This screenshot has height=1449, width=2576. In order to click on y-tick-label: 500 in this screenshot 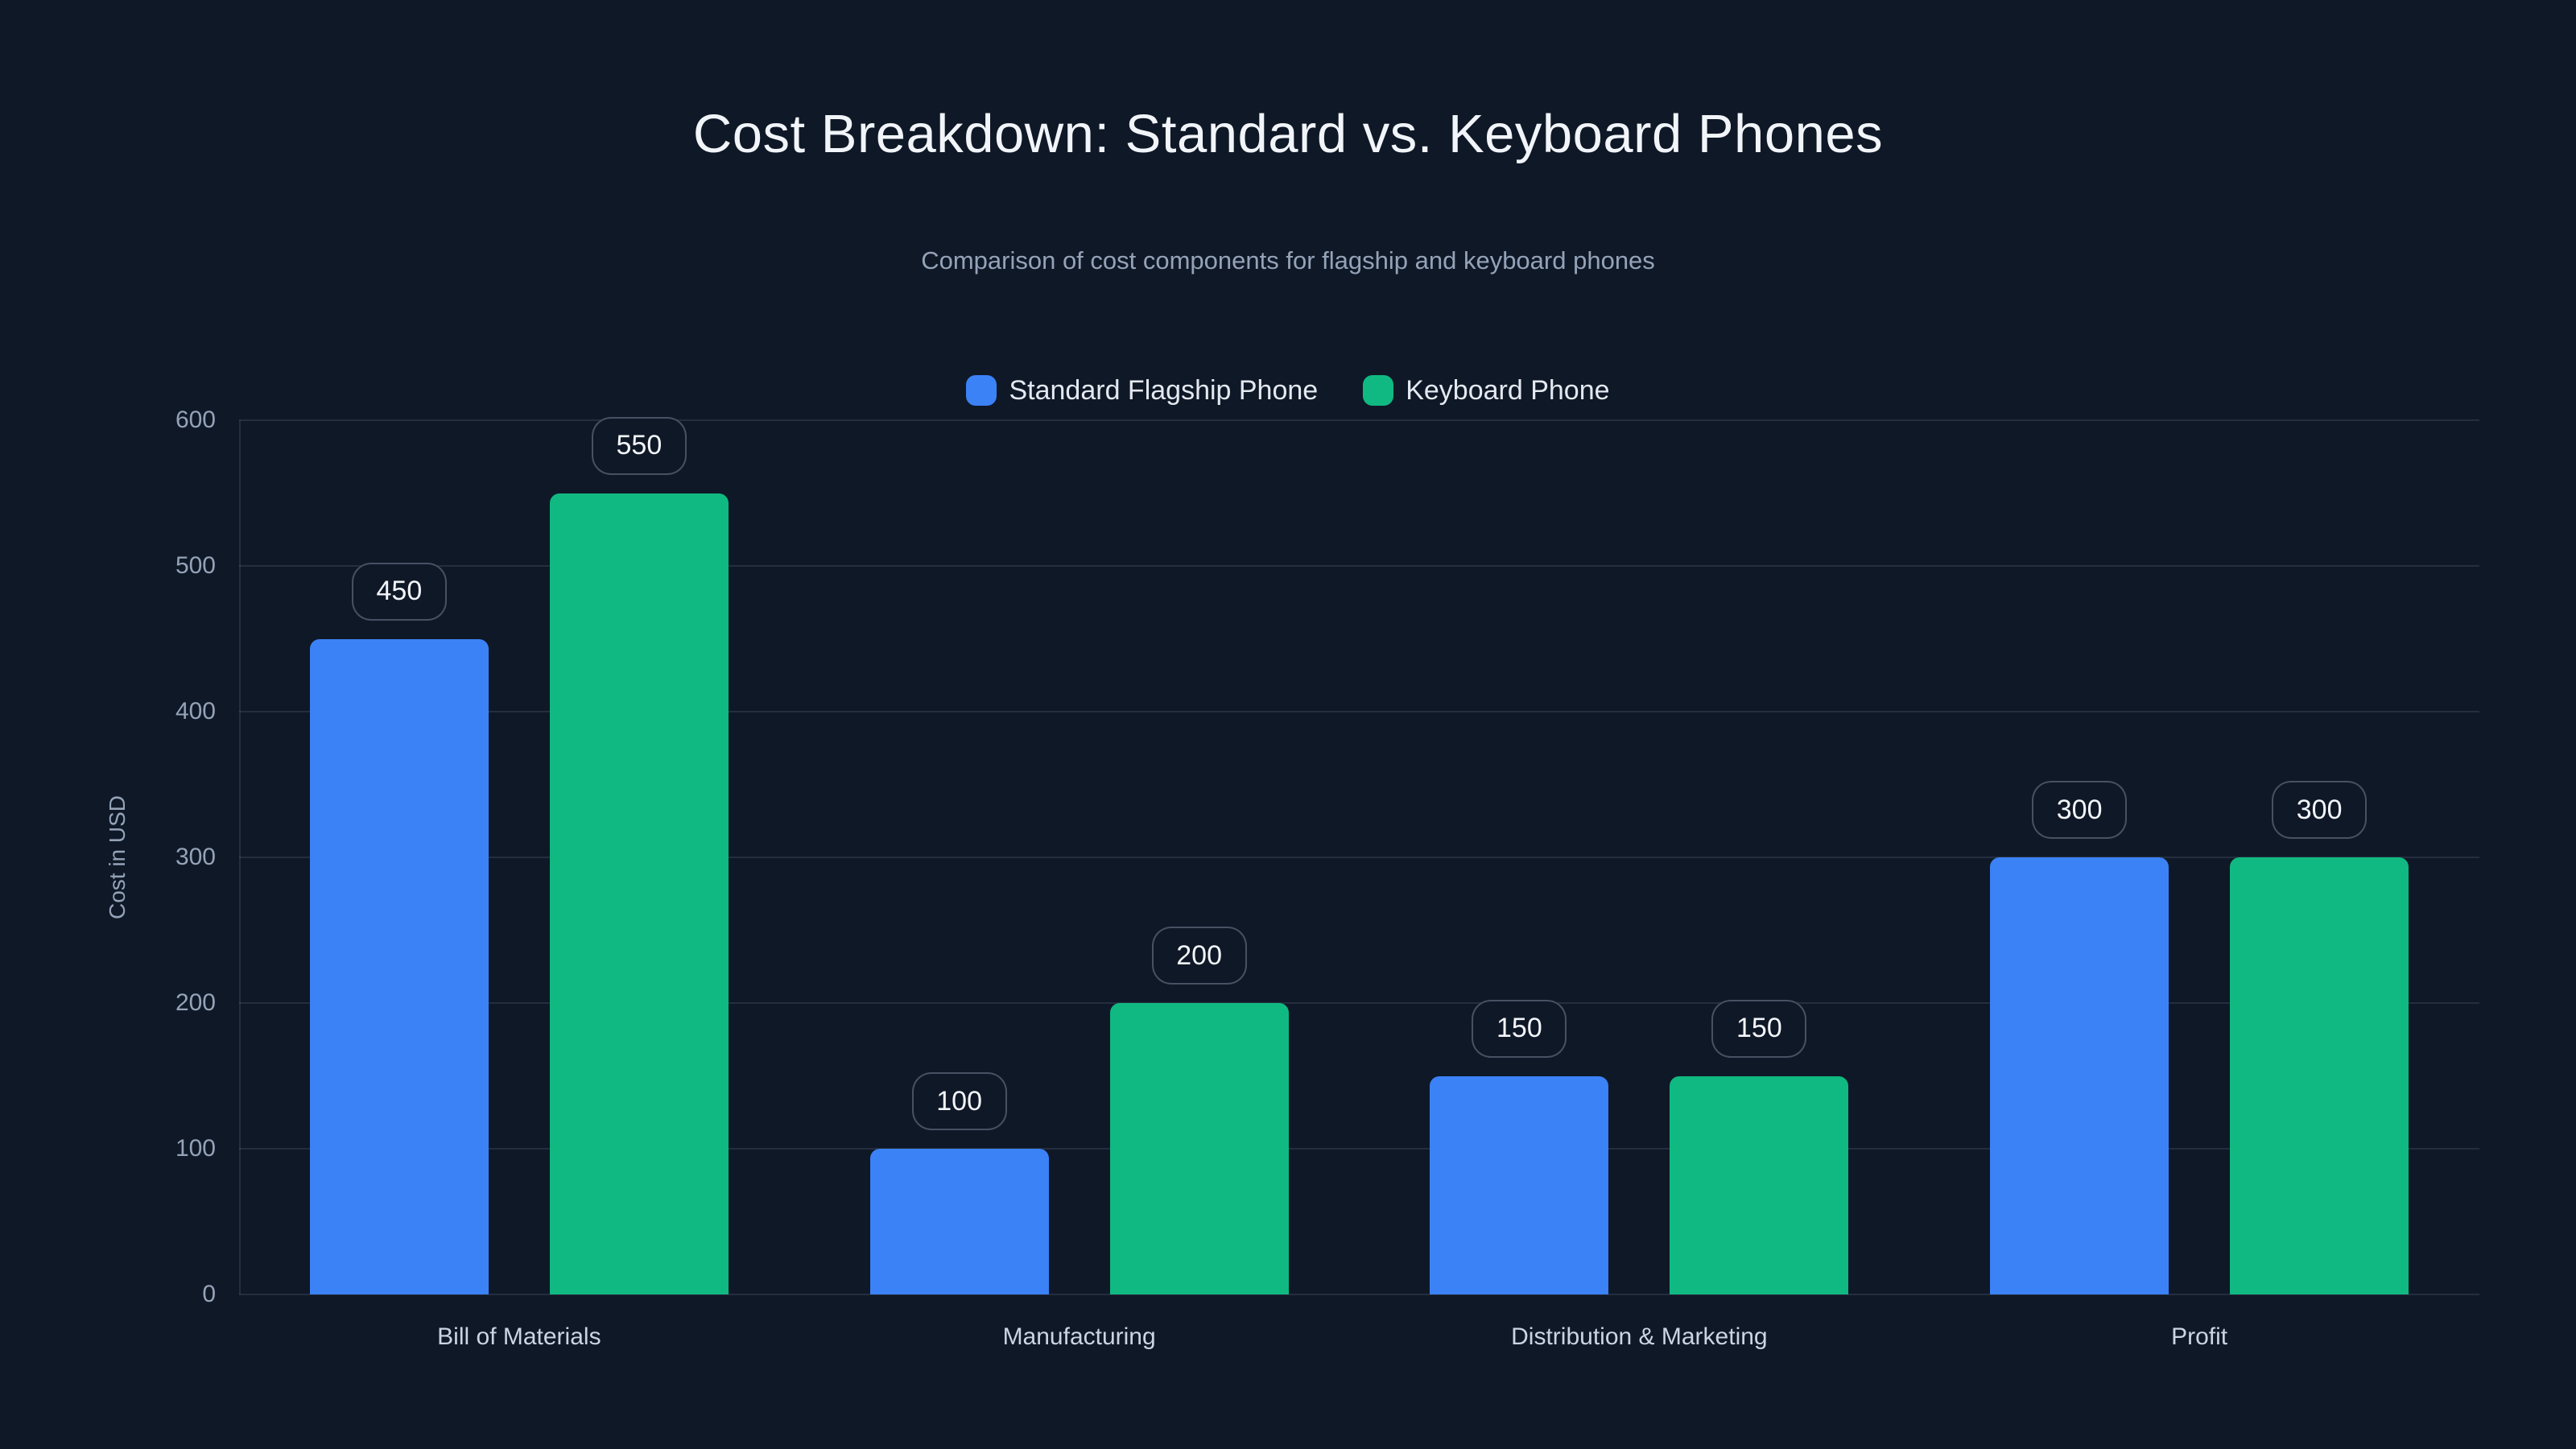, I will do `click(195, 565)`.